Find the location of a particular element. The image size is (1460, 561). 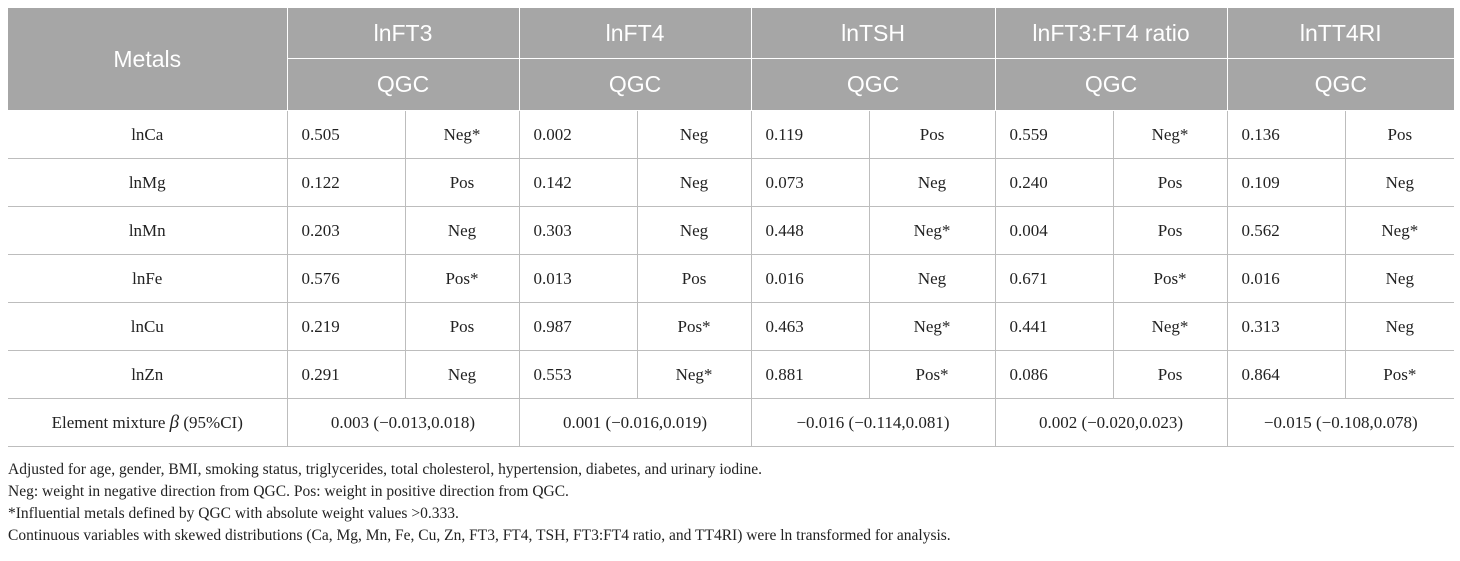

weight-value-cell: 0.142 is located at coordinates (578, 182).